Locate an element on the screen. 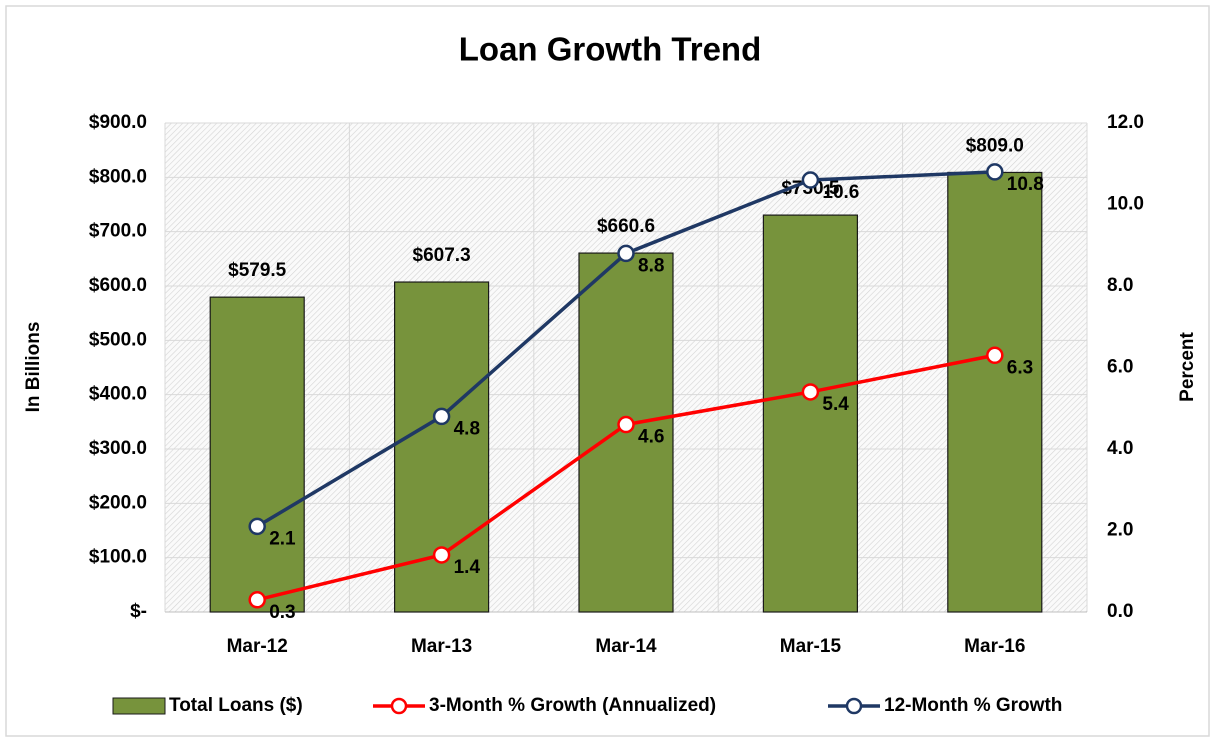 Image resolution: width=1215 pixels, height=742 pixels. y-tick-label: $300.0 is located at coordinates (118, 448).